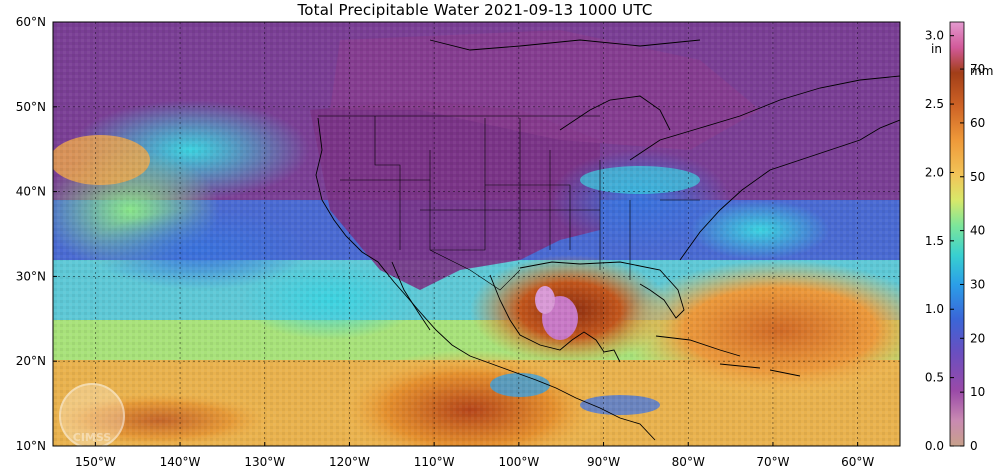 This screenshot has height=470, width=1000. What do you see at coordinates (857, 462) in the screenshot?
I see `lon-label: 60°W` at bounding box center [857, 462].